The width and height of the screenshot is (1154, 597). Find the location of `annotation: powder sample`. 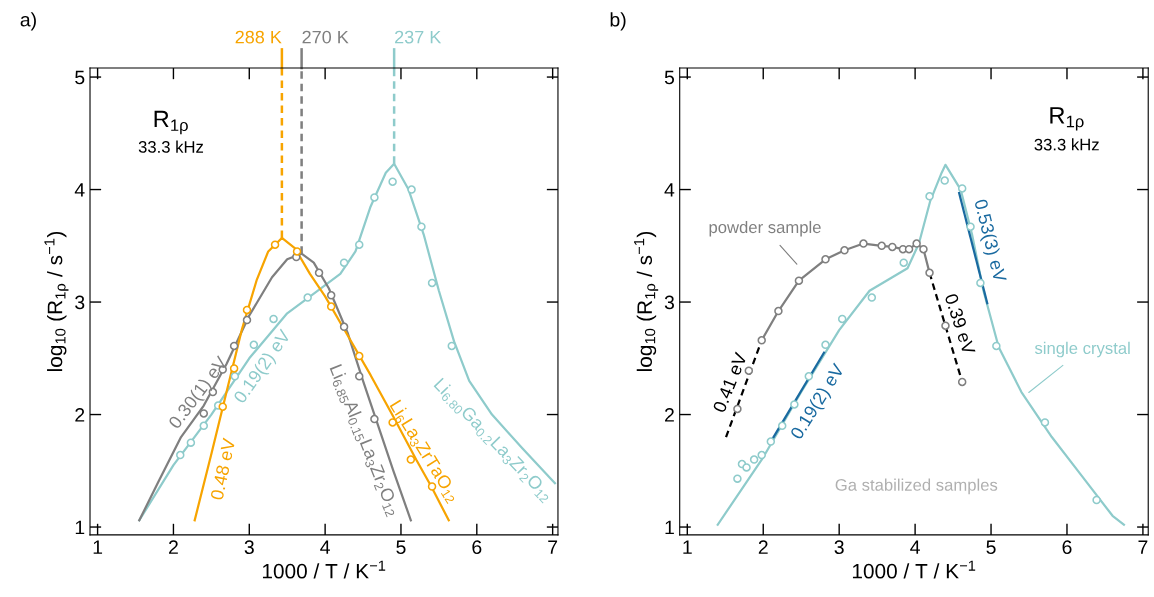

annotation: powder sample is located at coordinates (765, 228).